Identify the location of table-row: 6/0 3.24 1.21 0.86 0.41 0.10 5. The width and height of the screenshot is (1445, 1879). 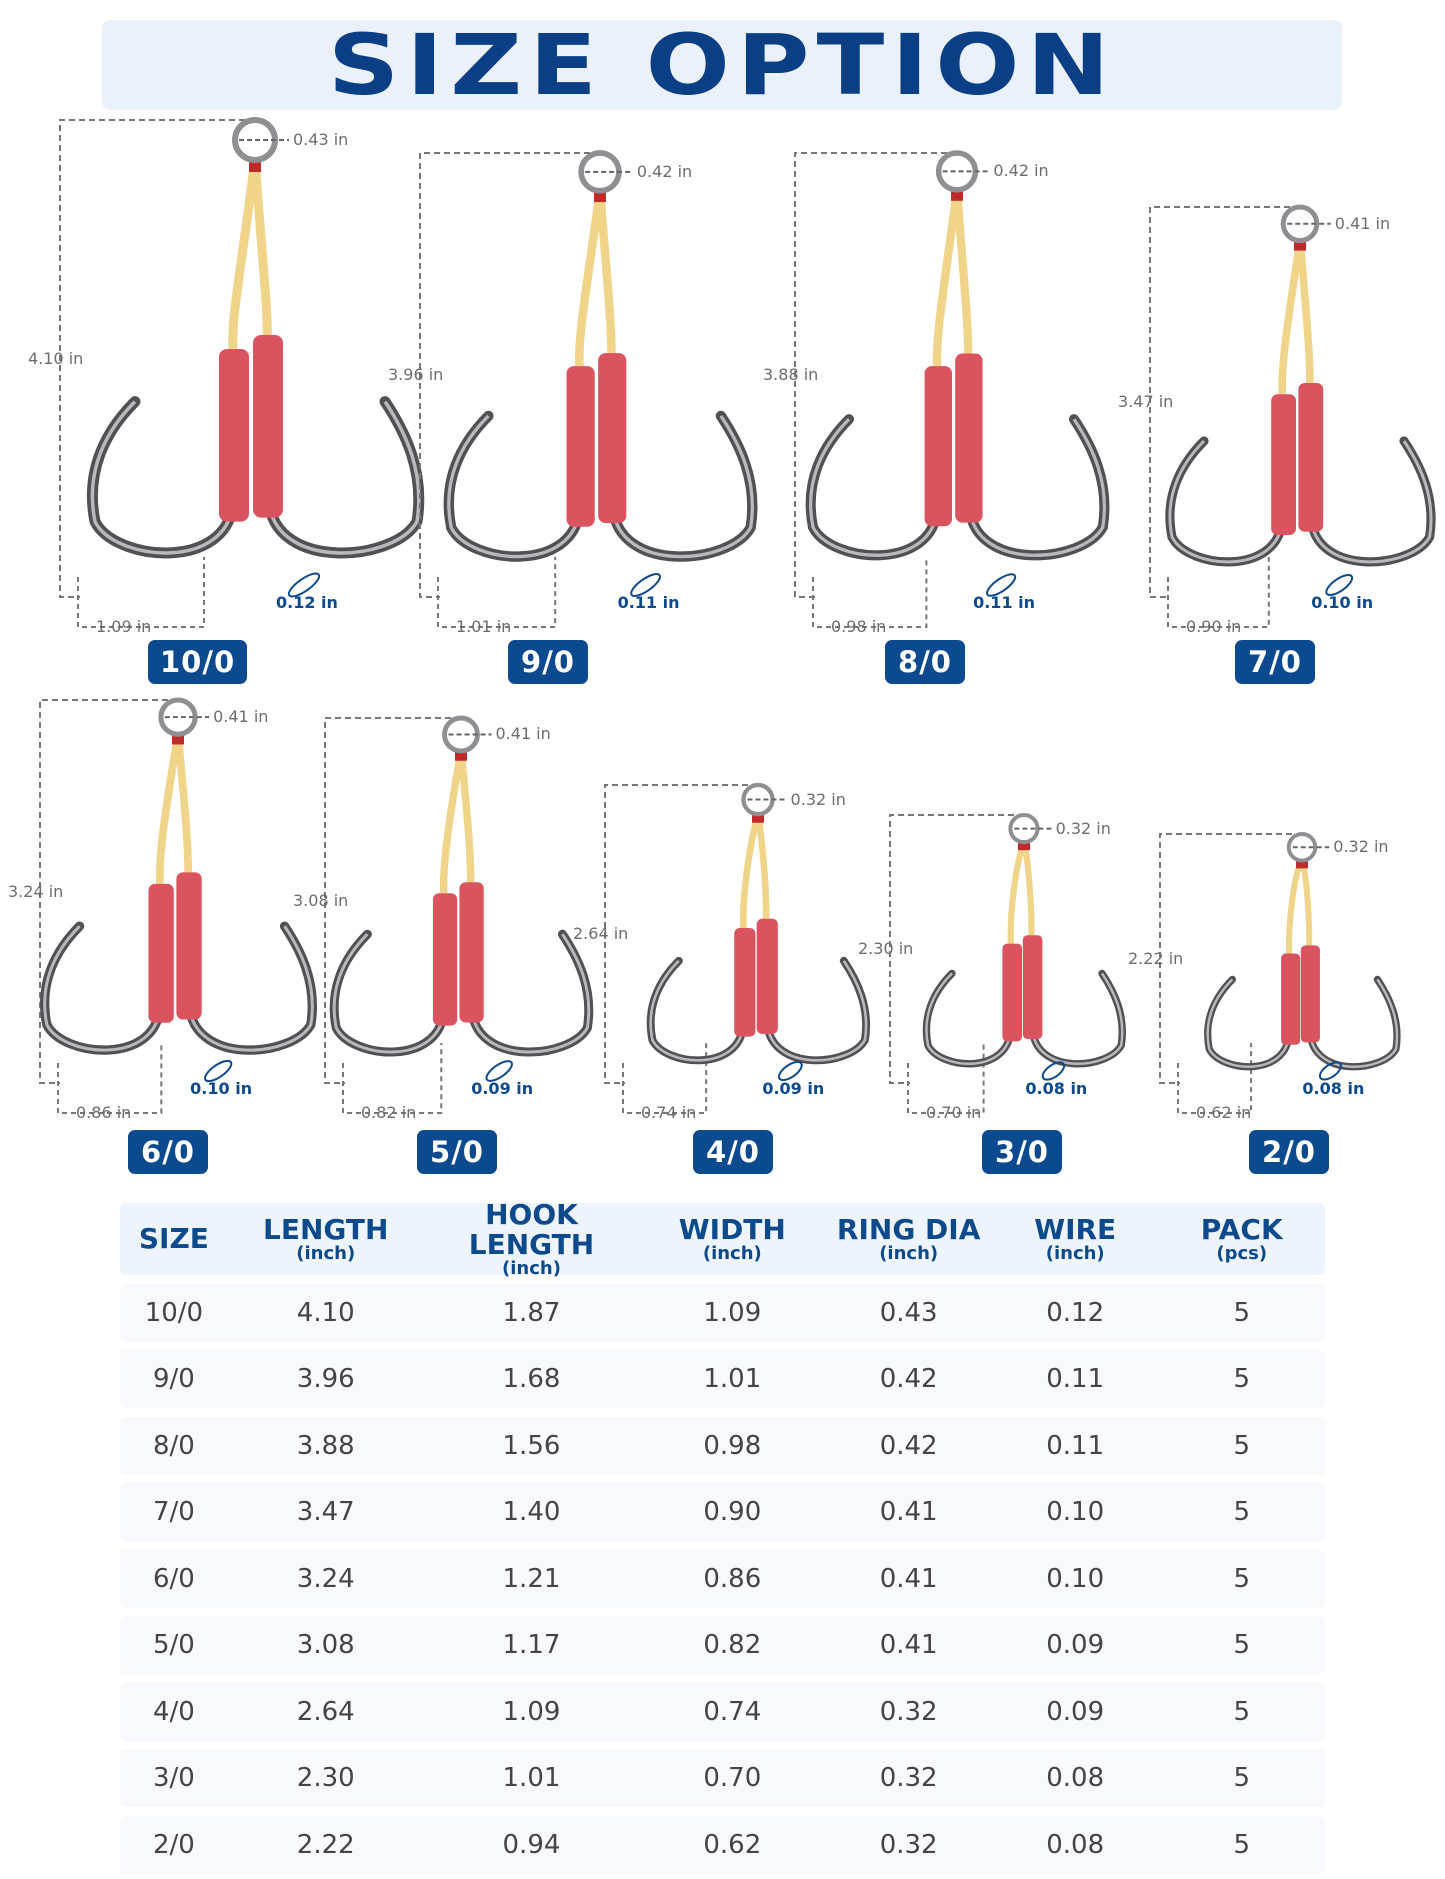
(722, 1578).